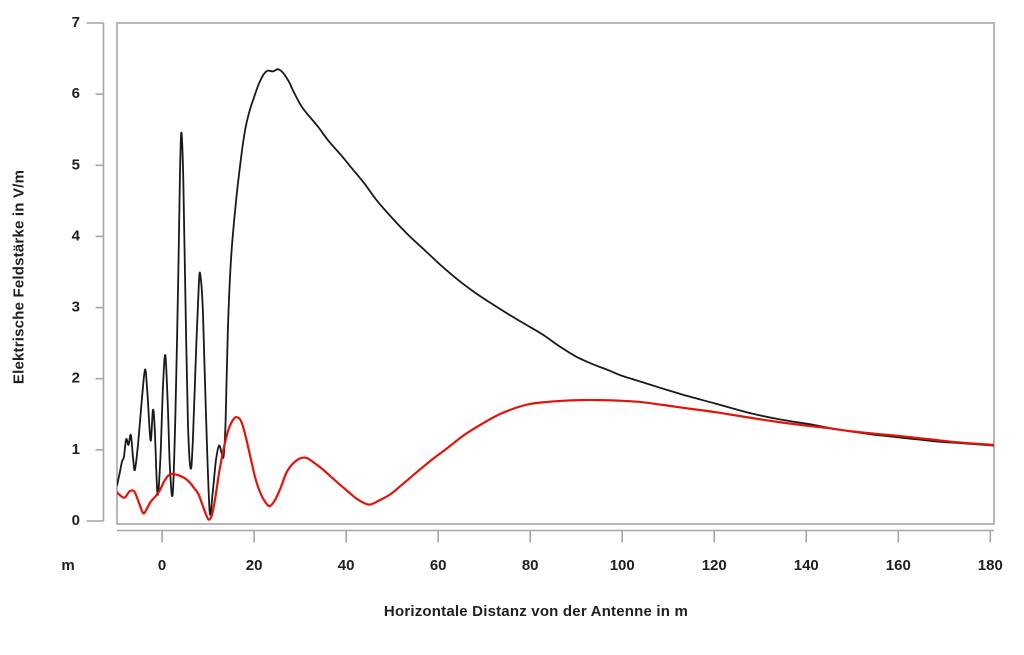 The width and height of the screenshot is (1024, 655). Describe the element at coordinates (76, 520) in the screenshot. I see `y-tick-label: 0` at that location.